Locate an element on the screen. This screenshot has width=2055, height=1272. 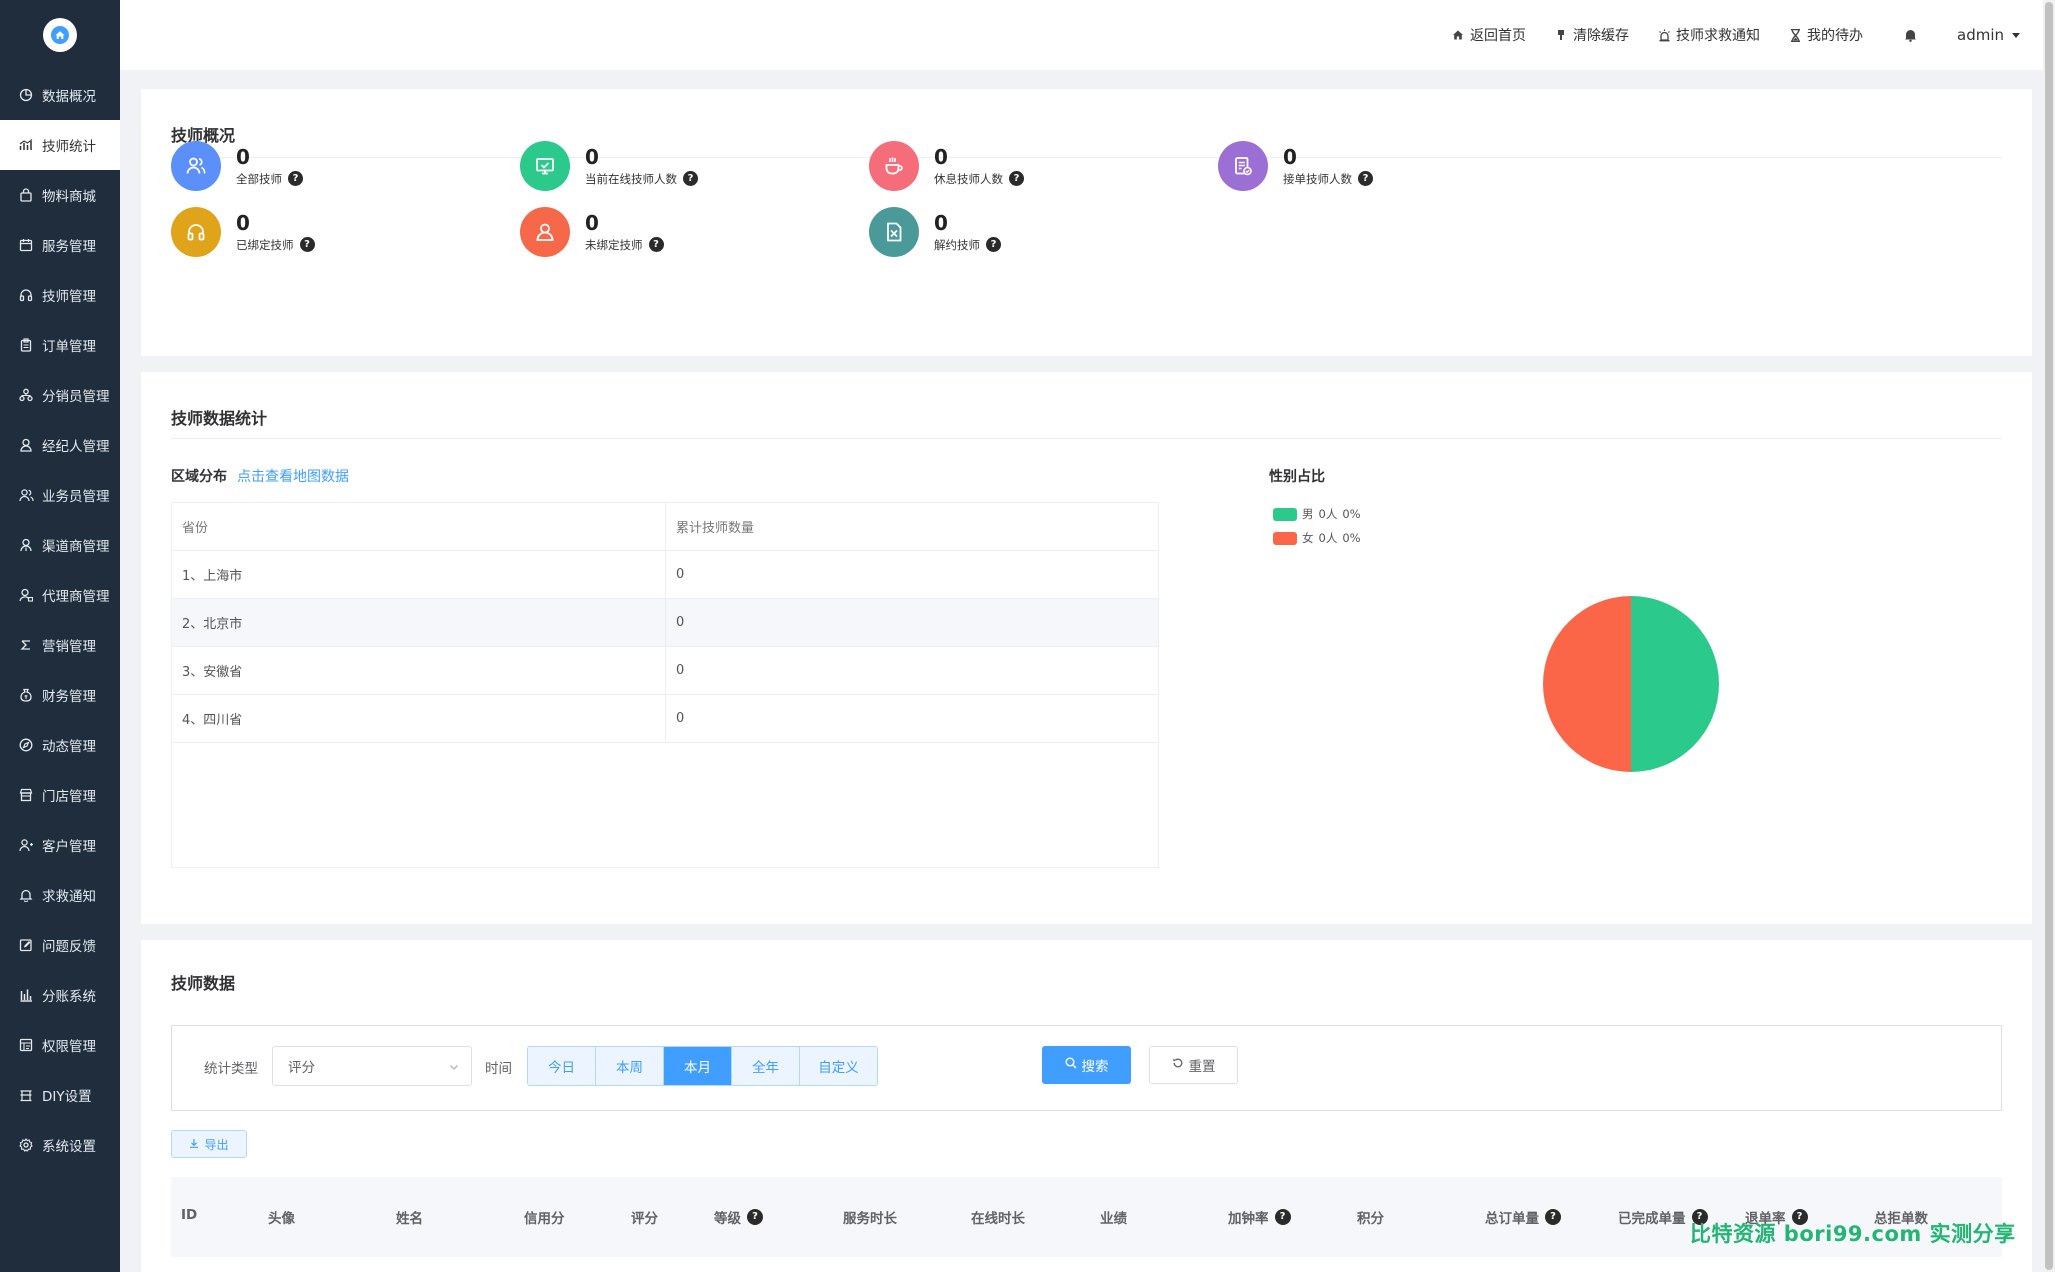
sidebar-item: 问题反馈 is located at coordinates (60, 945).